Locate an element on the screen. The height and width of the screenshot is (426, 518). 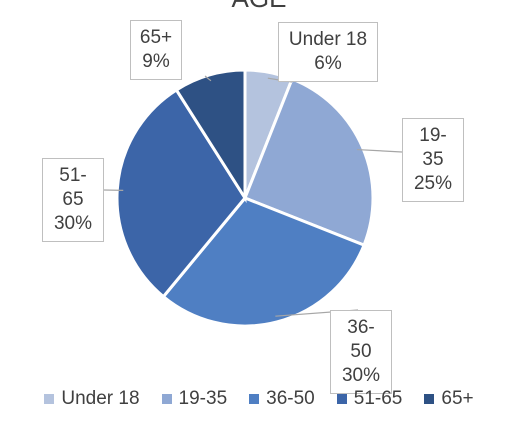
data-label-19-35-category: 19-35 is located at coordinates (433, 147).